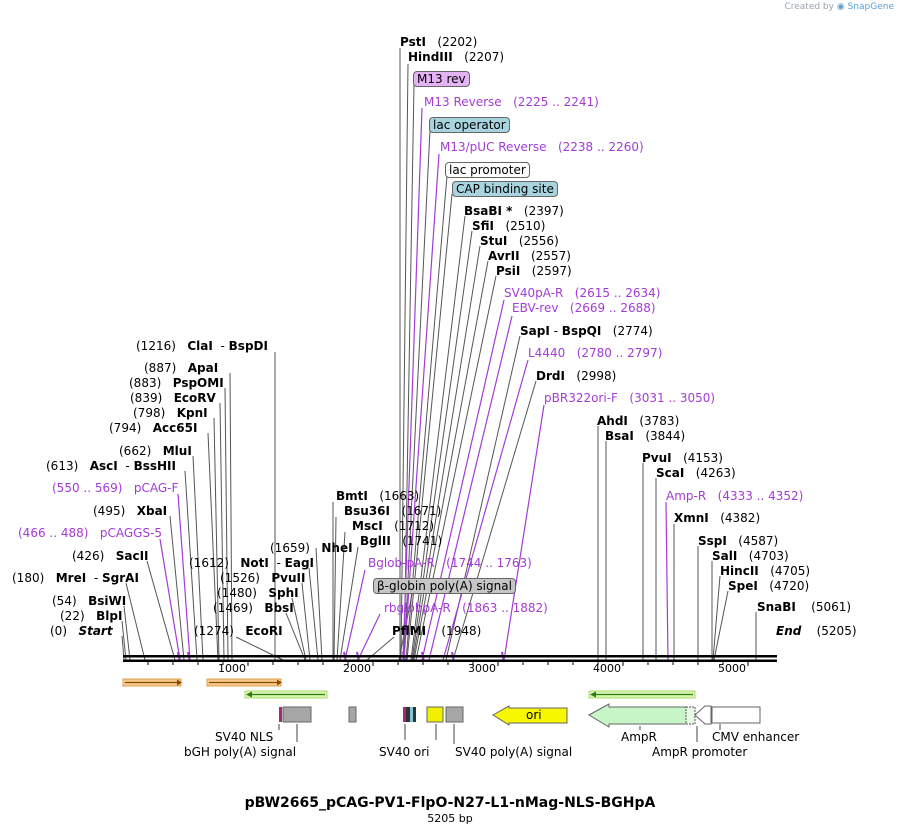 The height and width of the screenshot is (834, 900). I want to click on enzyme-msci: MscI (1712), so click(393, 526).